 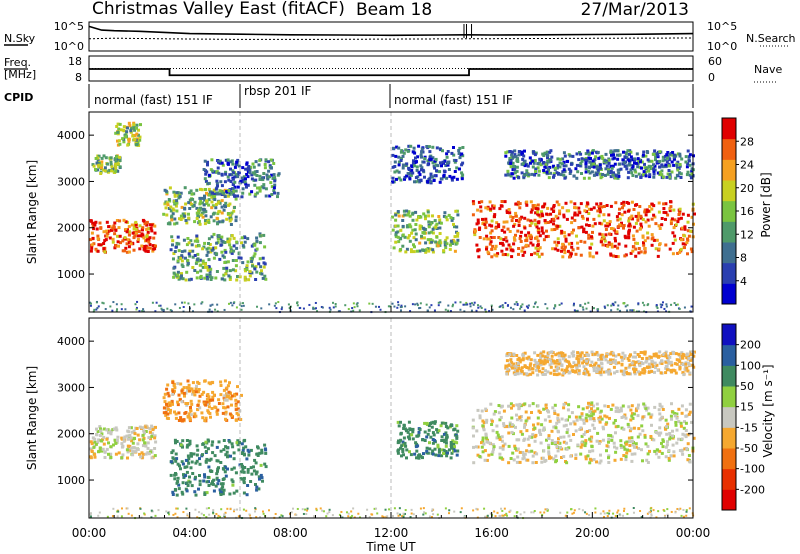 What do you see at coordinates (218, 9) in the screenshot?
I see `station-title: Christmas Valley East (fitACF)` at bounding box center [218, 9].